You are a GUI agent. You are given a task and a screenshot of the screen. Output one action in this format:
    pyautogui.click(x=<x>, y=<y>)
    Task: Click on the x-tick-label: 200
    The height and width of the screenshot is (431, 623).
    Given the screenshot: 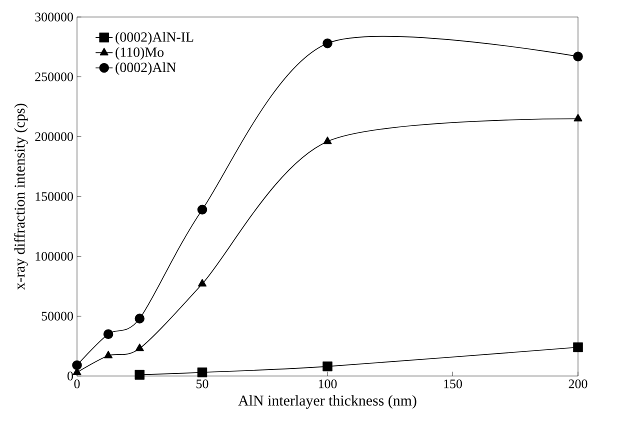 What is the action you would take?
    pyautogui.click(x=578, y=384)
    